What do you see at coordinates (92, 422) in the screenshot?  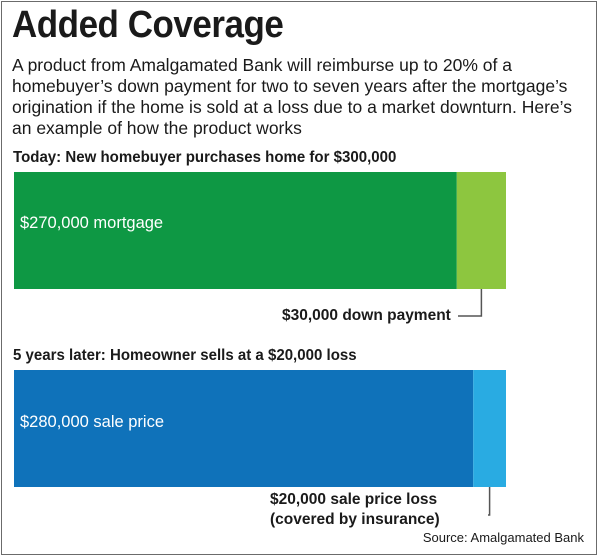 I see `sale-price-label: $280,000 sale price` at bounding box center [92, 422].